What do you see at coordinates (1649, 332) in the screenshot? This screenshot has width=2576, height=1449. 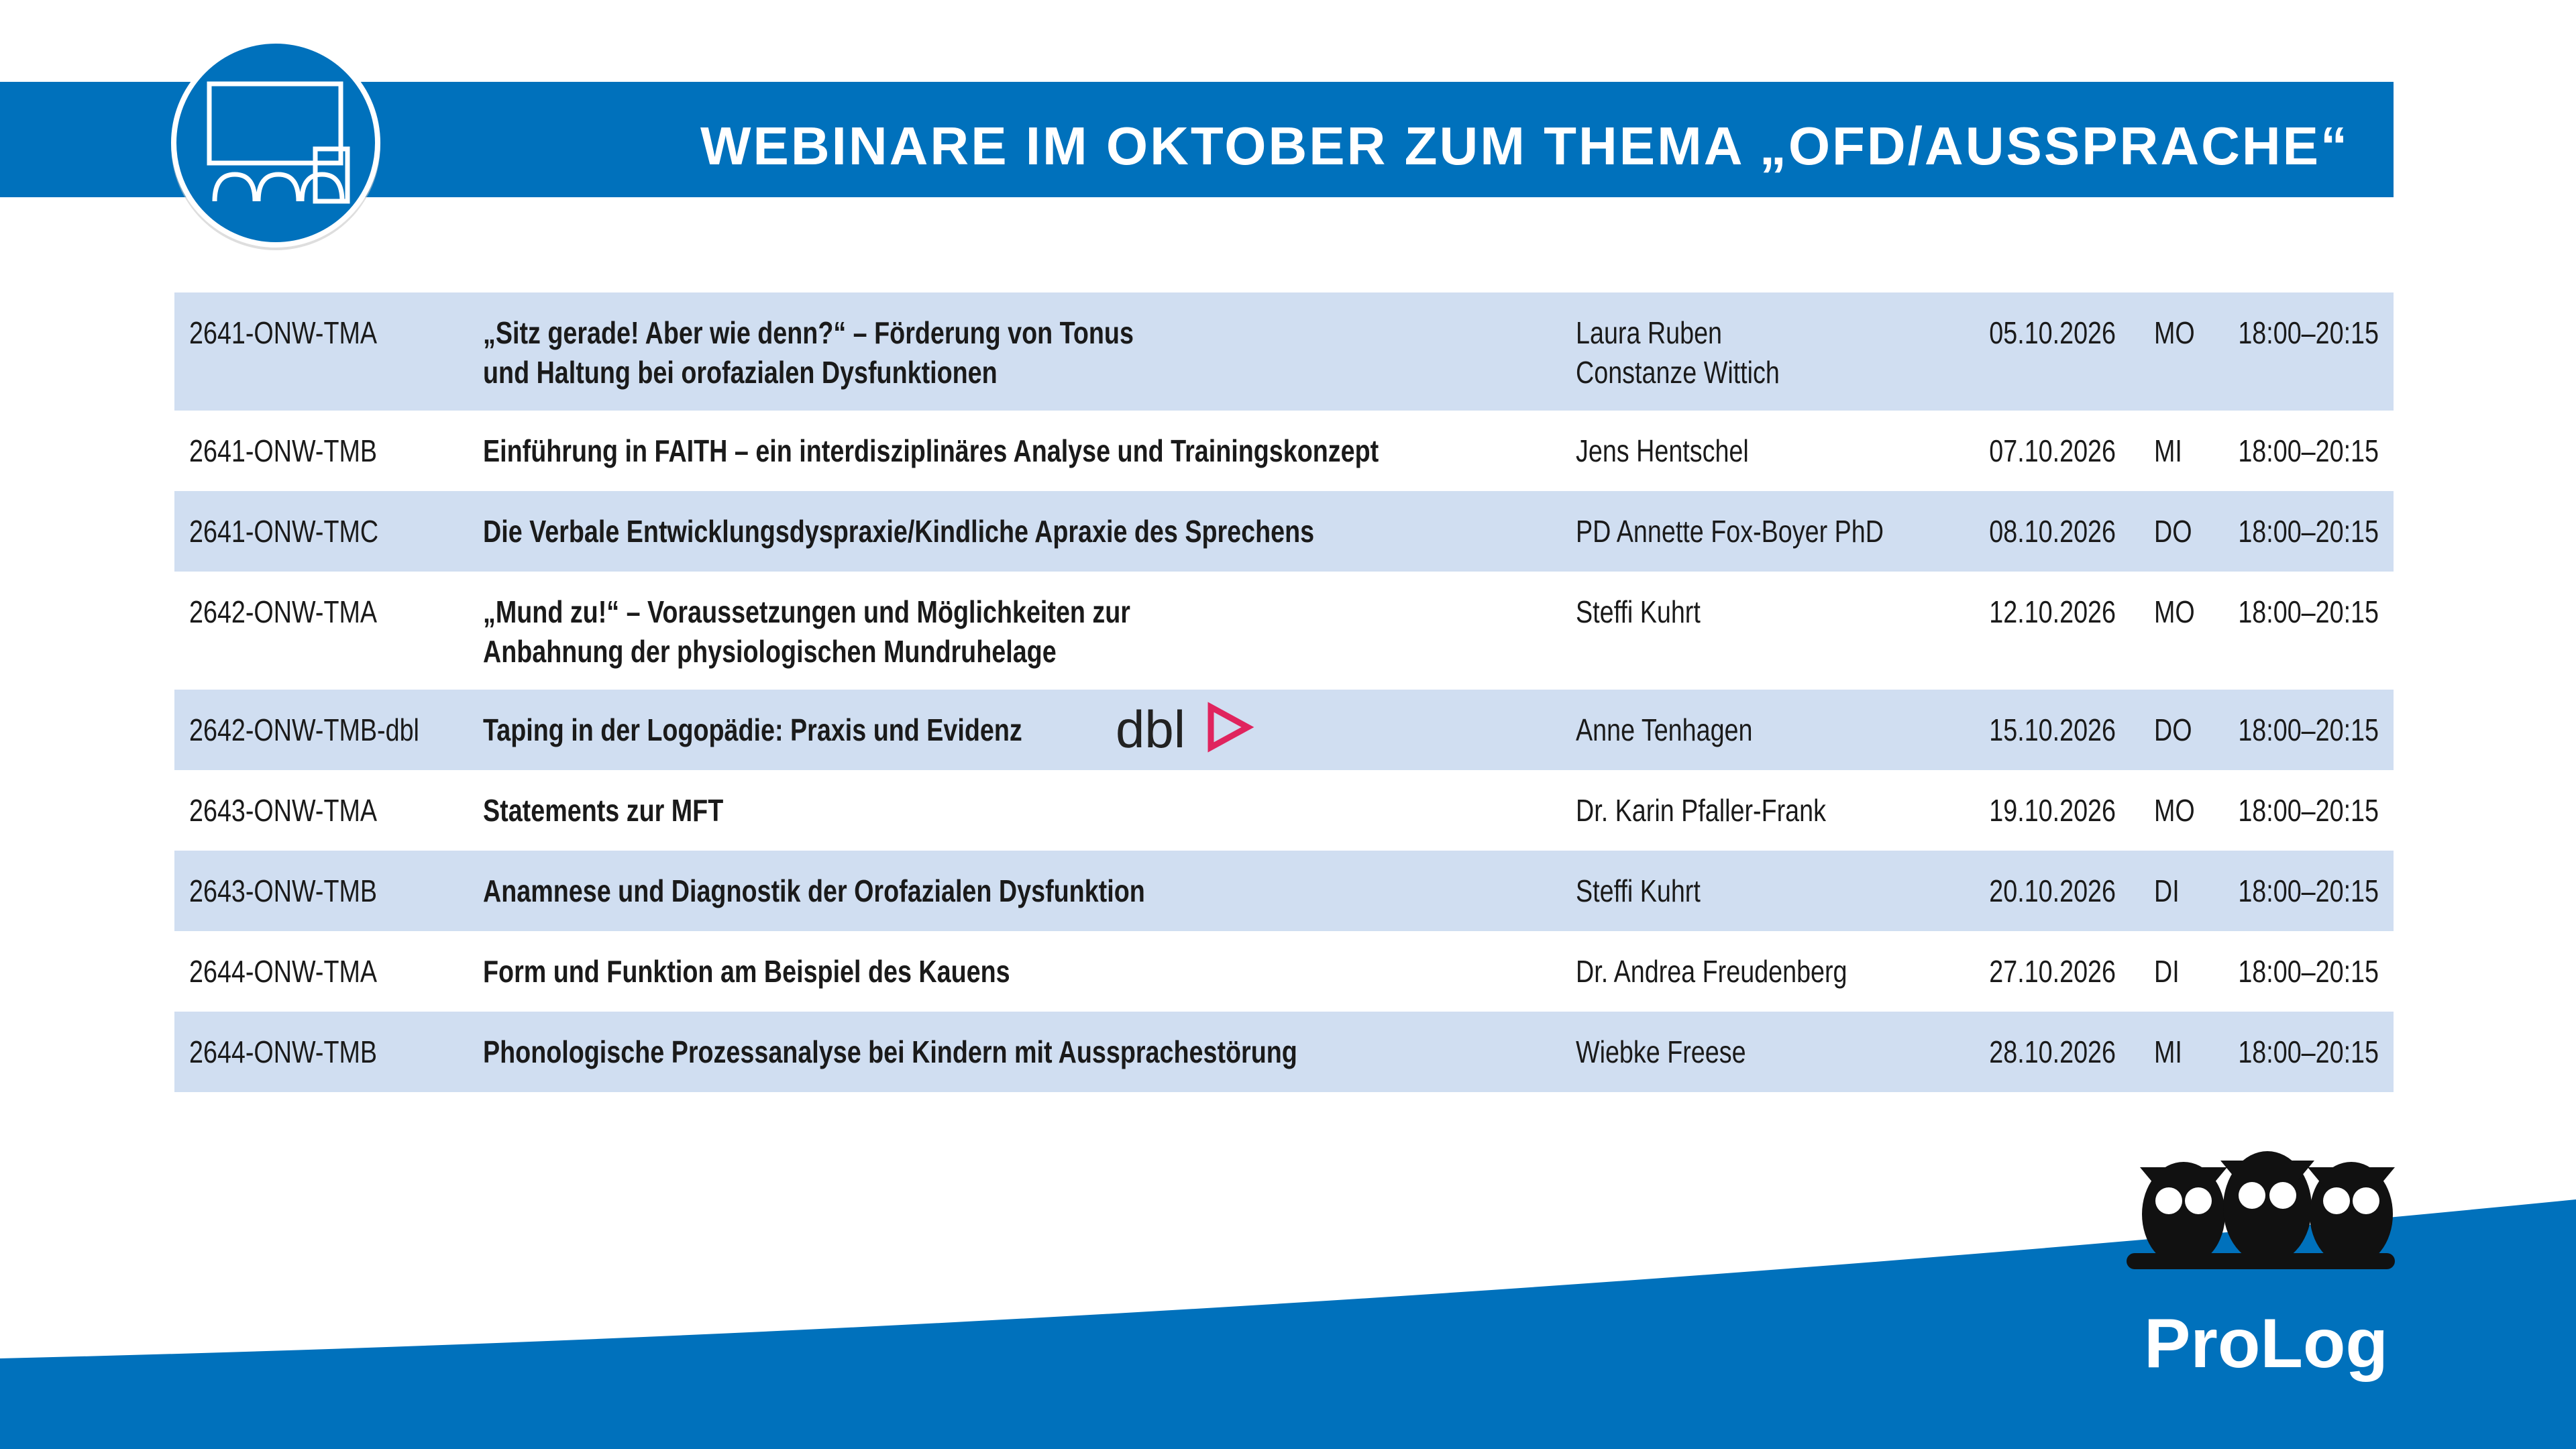 I see `speaker: Laura Ruben` at bounding box center [1649, 332].